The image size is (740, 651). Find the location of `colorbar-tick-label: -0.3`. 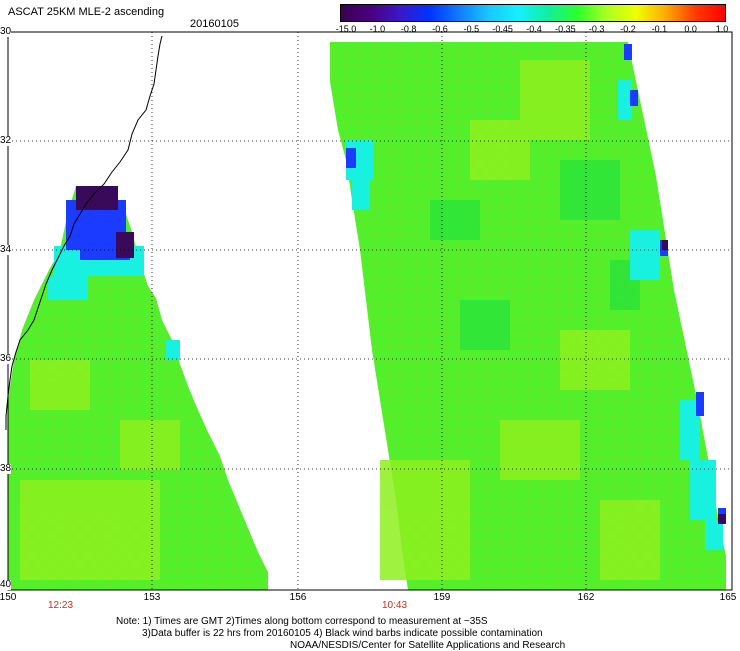

colorbar-tick-label: -0.3 is located at coordinates (596, 29).